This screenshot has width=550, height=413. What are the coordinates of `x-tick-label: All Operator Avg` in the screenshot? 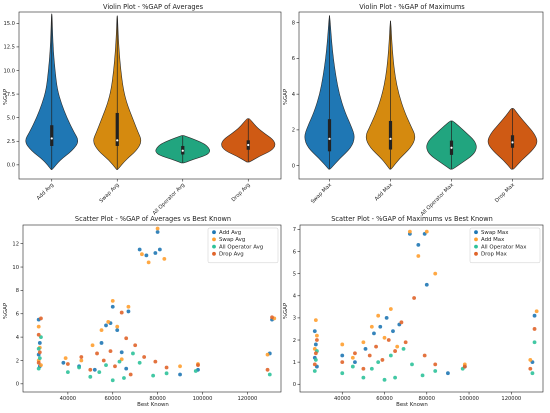 It's located at (169, 199).